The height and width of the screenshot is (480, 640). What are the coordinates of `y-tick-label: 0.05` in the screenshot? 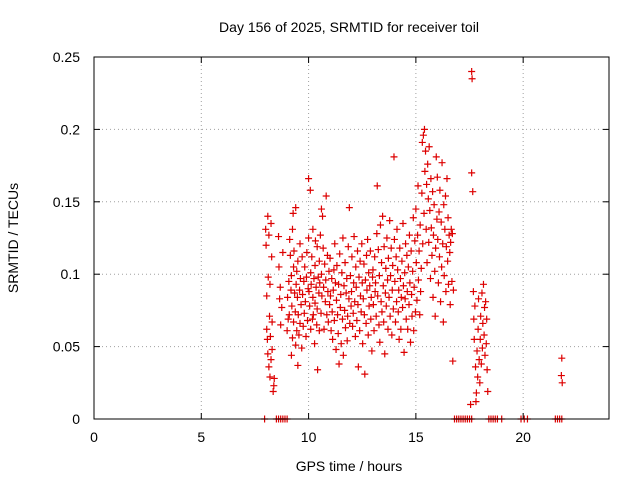 It's located at (66, 347).